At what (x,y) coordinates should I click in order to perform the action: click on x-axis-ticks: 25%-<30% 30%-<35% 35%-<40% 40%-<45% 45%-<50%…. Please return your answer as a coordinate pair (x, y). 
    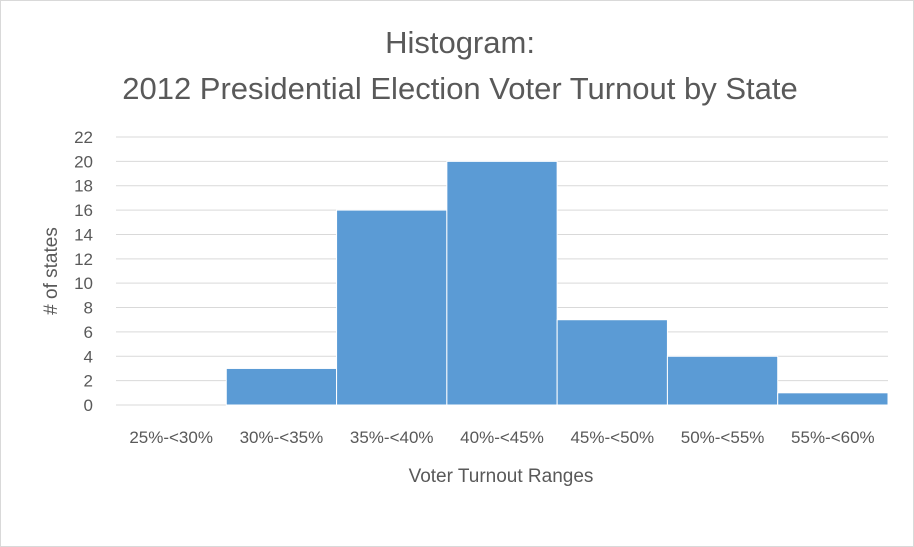
    Looking at the image, I should click on (501, 437).